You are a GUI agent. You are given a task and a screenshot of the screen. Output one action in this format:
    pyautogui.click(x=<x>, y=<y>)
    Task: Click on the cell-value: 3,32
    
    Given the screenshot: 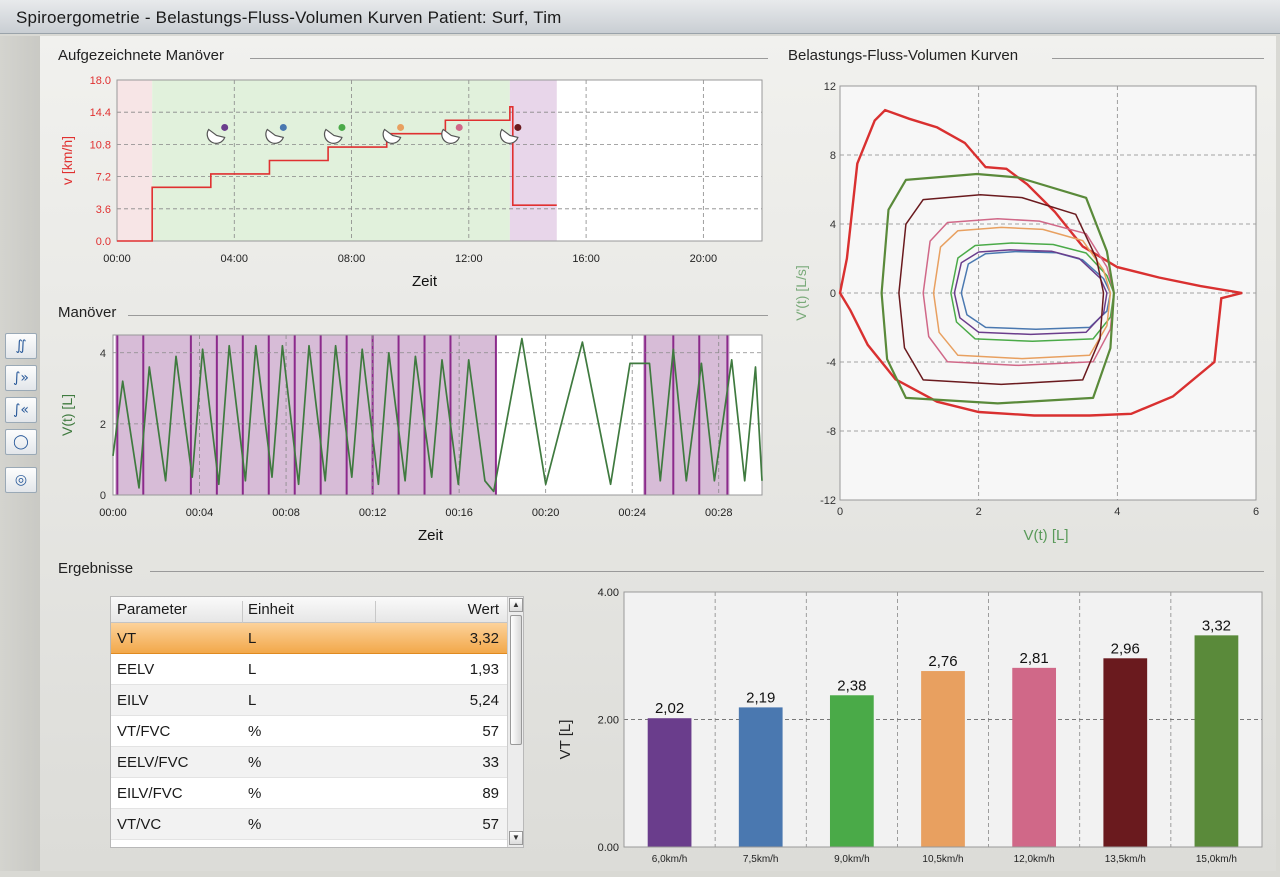 What is the action you would take?
    pyautogui.click(x=484, y=638)
    